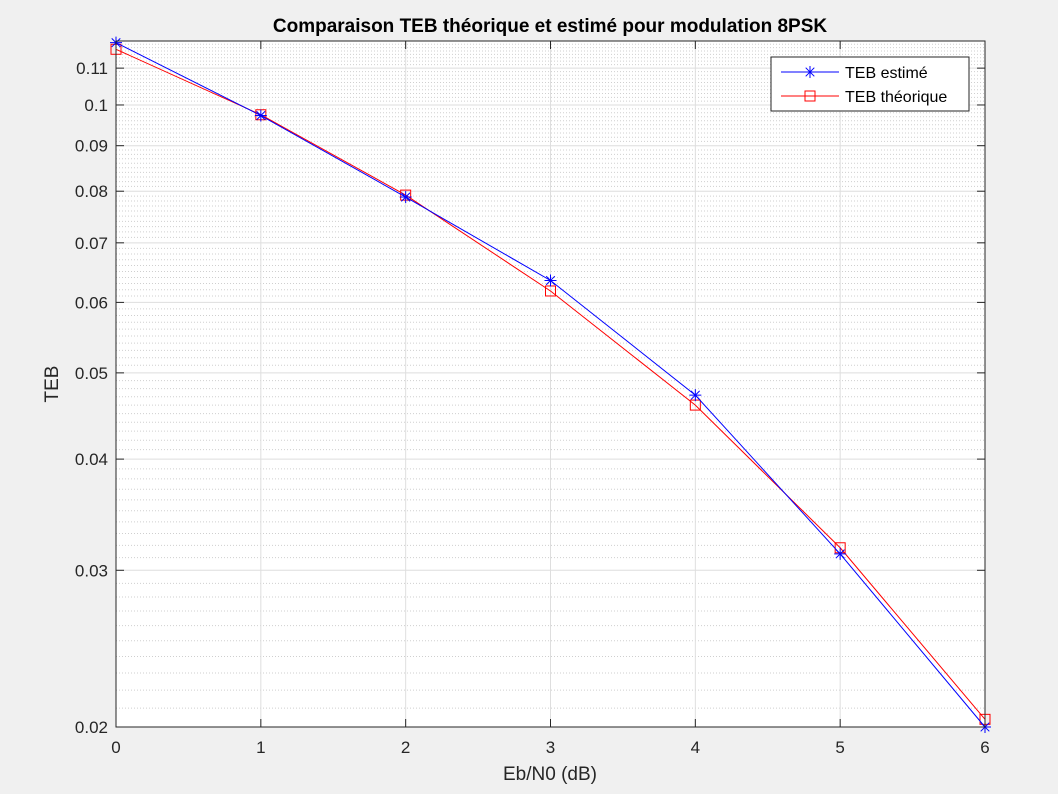  I want to click on legend-marker-icon-stroke, so click(810, 72).